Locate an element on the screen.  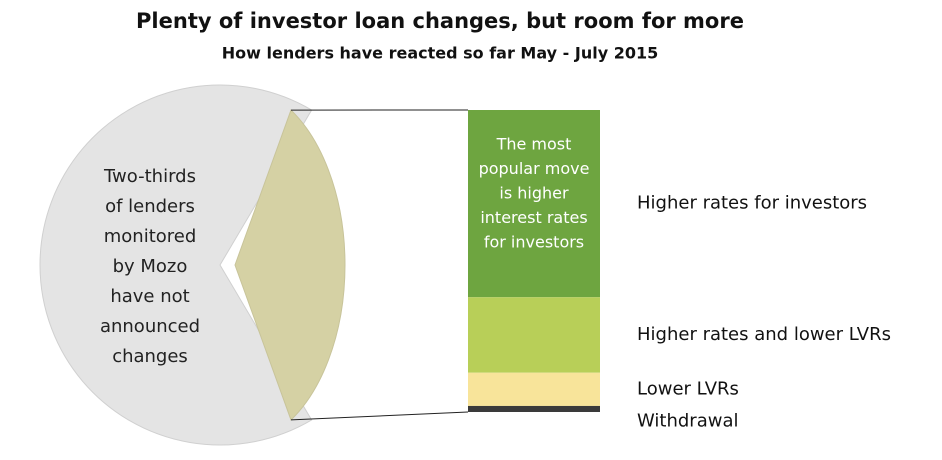
connector is located at coordinates (379, 416).